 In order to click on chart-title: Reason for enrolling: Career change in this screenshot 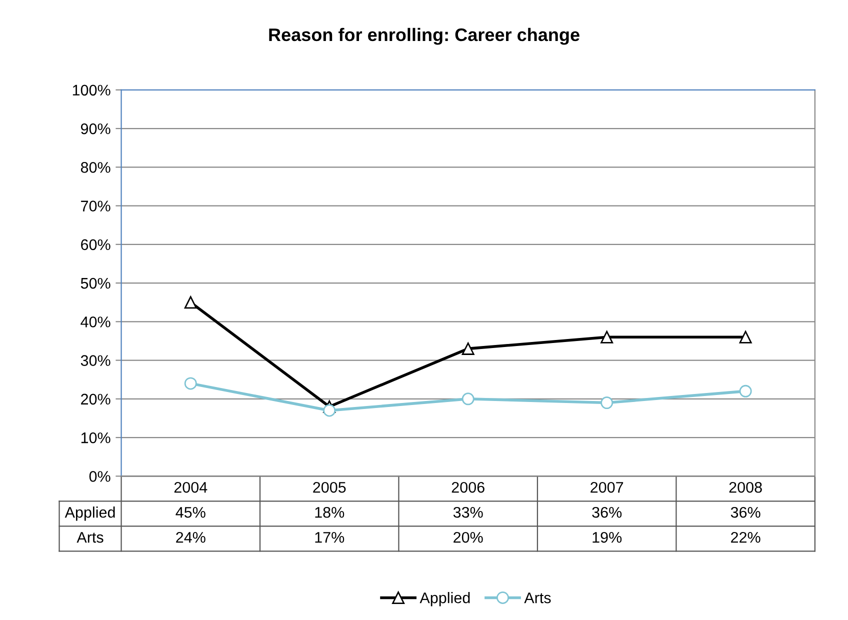, I will do `click(424, 36)`.